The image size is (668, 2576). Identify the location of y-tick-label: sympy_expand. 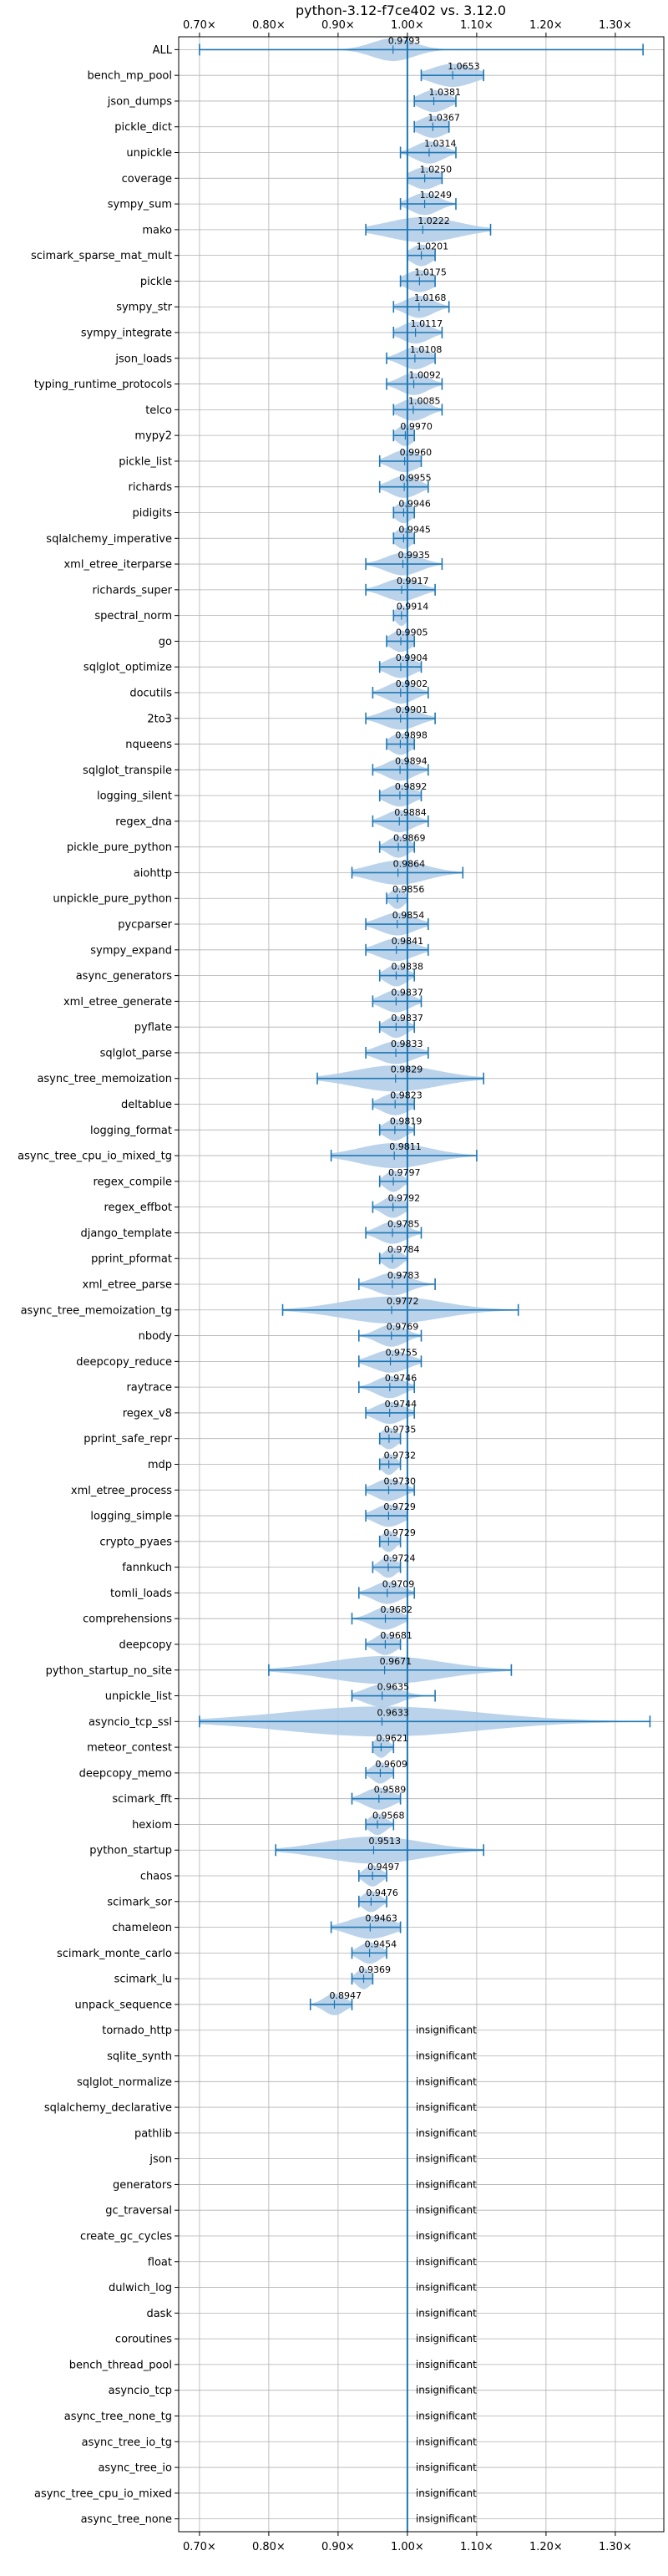
(131, 950).